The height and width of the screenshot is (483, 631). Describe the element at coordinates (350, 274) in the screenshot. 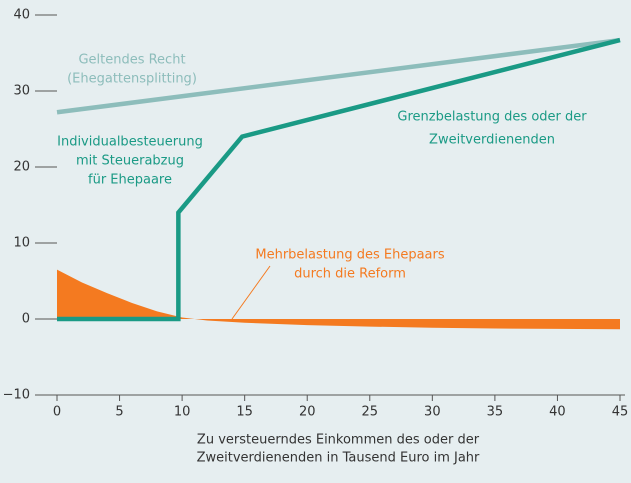

I see `annotation: durch die Reform` at that location.